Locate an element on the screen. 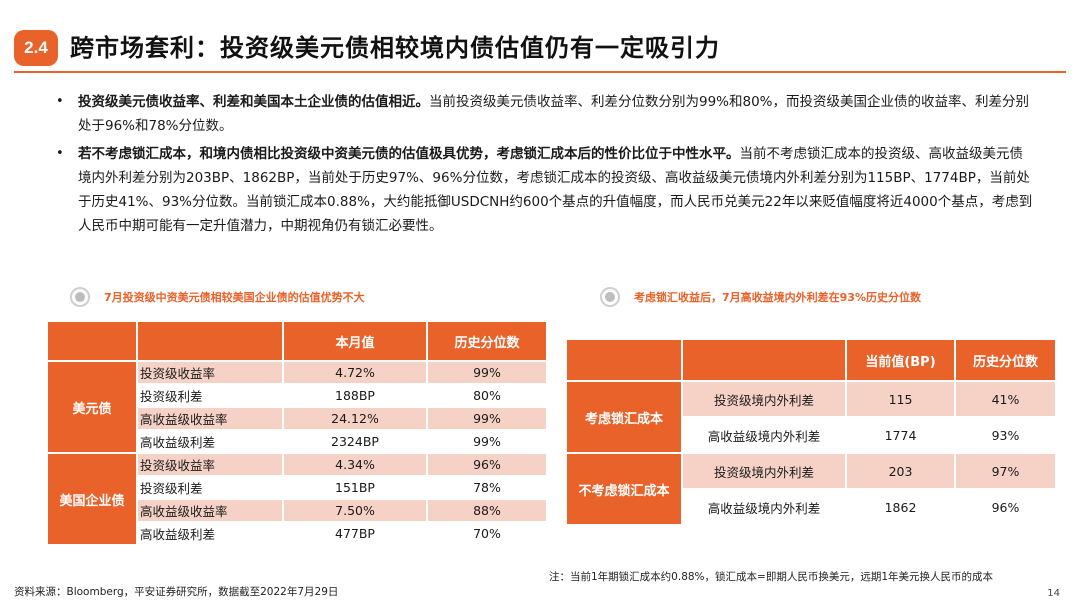  value-cell: 7.50% is located at coordinates (355, 510).